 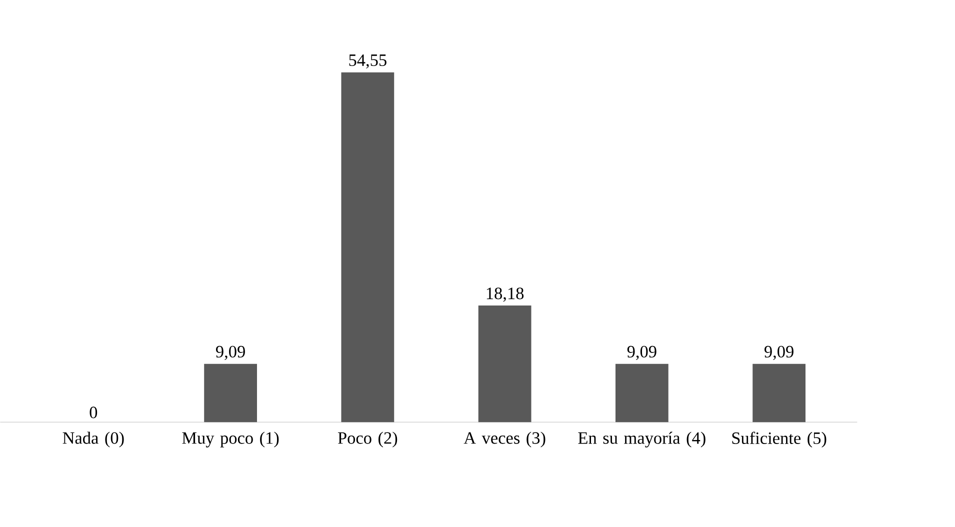 I want to click on x-tick-label: A veces (3), so click(x=505, y=440).